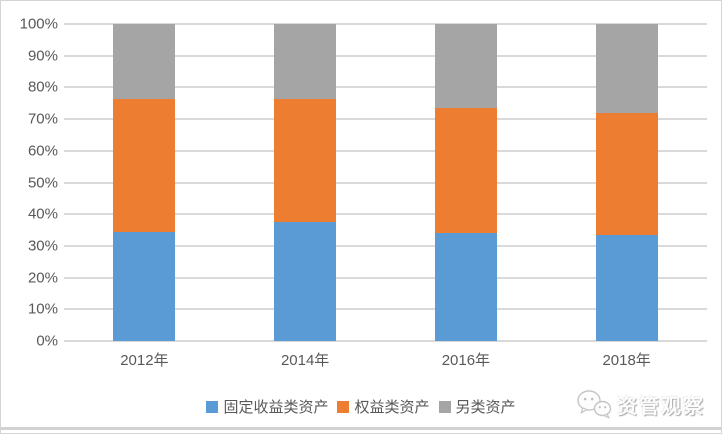 Image resolution: width=722 pixels, height=434 pixels. I want to click on y-tick-label: 40%, so click(42, 214).